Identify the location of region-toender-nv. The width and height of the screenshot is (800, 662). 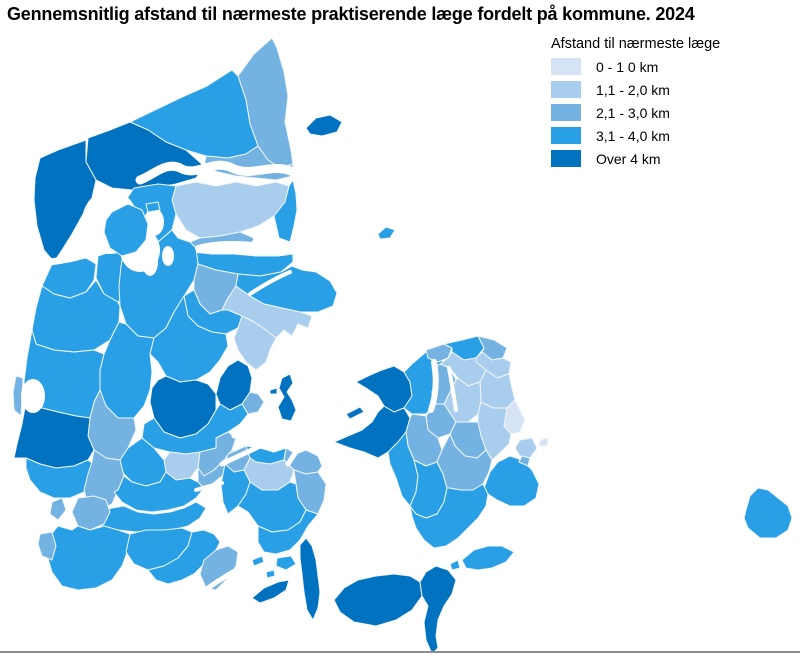
(91, 513).